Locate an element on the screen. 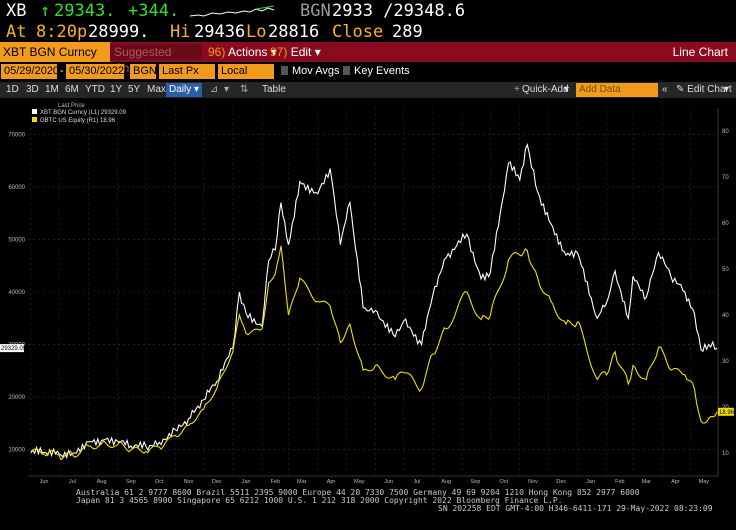 The height and width of the screenshot is (530, 736). x-tick-label: Aug is located at coordinates (102, 482).